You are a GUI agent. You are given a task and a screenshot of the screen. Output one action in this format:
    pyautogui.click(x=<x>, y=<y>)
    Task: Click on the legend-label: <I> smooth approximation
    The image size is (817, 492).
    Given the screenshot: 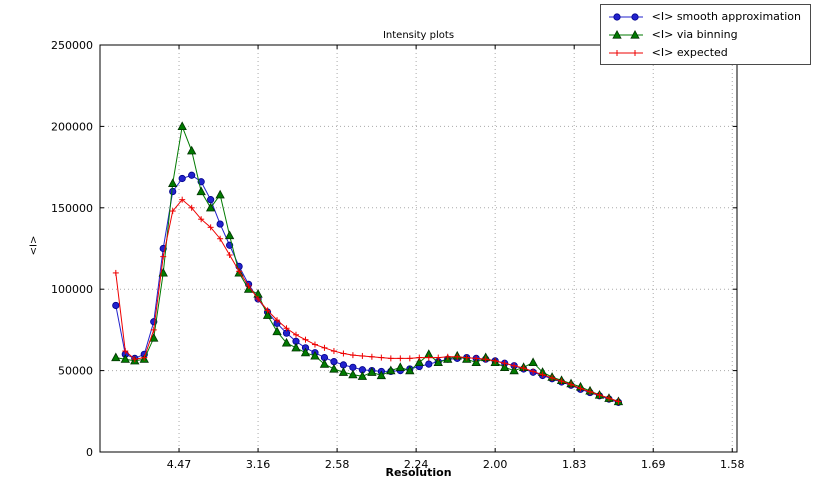 What is the action you would take?
    pyautogui.click(x=726, y=16)
    